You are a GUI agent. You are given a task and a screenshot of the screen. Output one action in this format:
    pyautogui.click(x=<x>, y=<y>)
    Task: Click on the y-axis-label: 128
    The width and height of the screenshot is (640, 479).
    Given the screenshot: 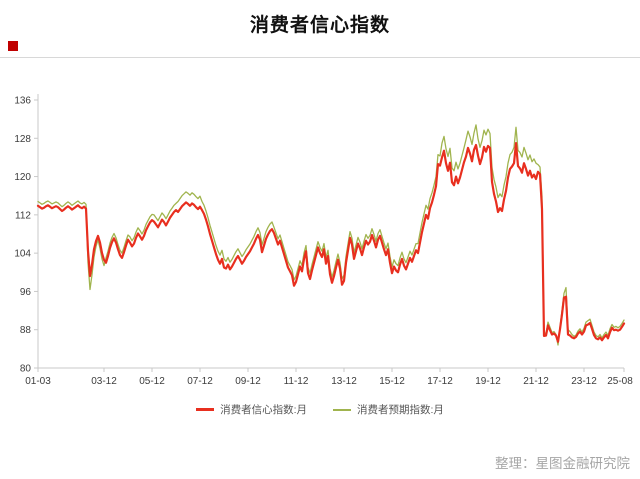 What is the action you would take?
    pyautogui.click(x=22, y=139)
    